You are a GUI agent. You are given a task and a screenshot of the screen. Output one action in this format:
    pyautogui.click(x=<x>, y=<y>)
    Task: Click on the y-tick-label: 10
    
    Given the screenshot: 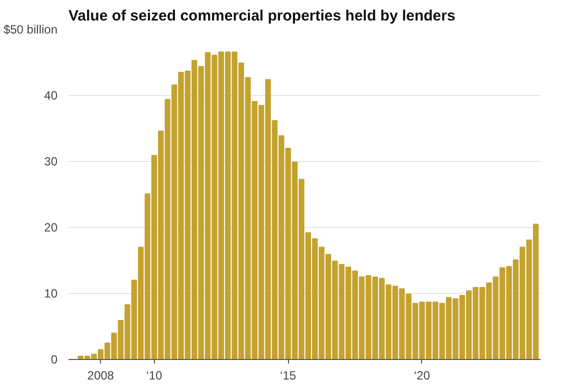 What is the action you would take?
    pyautogui.click(x=51, y=293)
    